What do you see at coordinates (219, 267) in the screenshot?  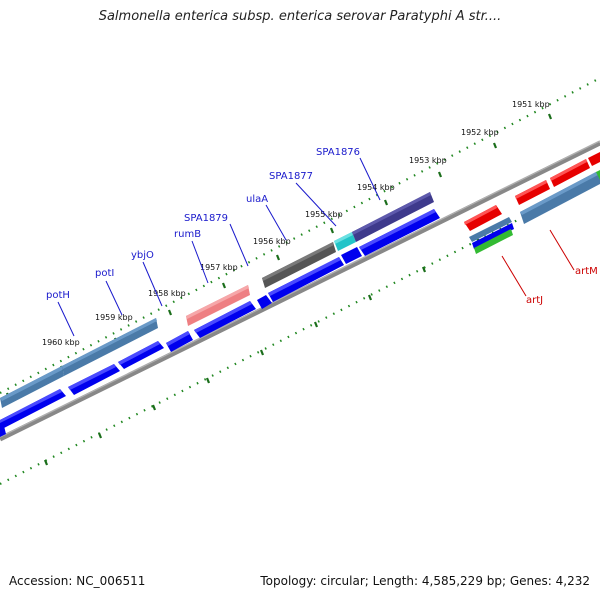 I see `tick-label-1957: 1957 kbp` at bounding box center [219, 267].